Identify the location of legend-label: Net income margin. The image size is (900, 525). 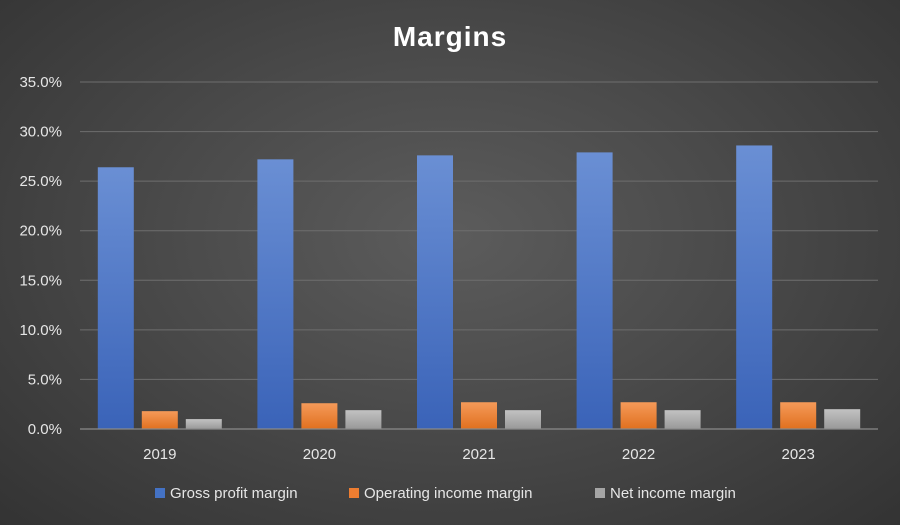
(673, 493).